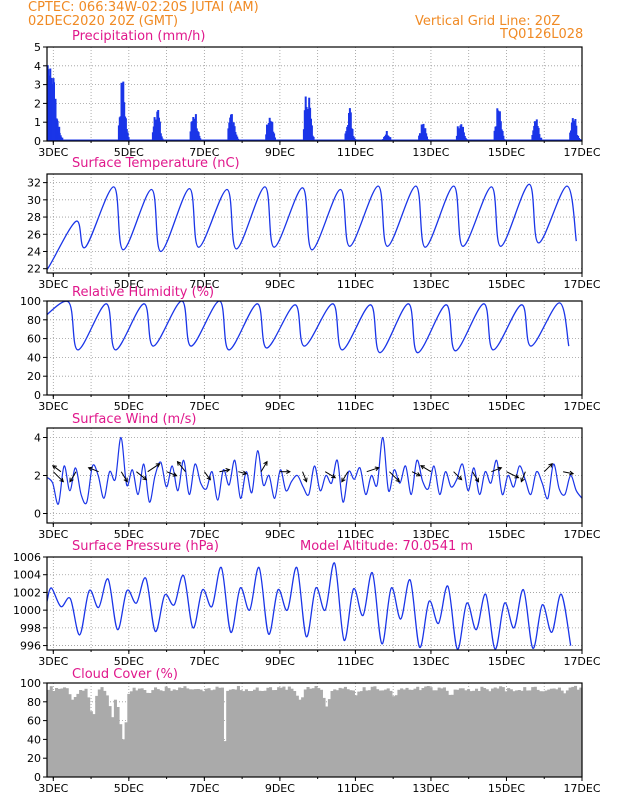 Image resolution: width=618 pixels, height=800 pixels. Describe the element at coordinates (37, 438) in the screenshot. I see `wind-ytick-label: 4` at that location.